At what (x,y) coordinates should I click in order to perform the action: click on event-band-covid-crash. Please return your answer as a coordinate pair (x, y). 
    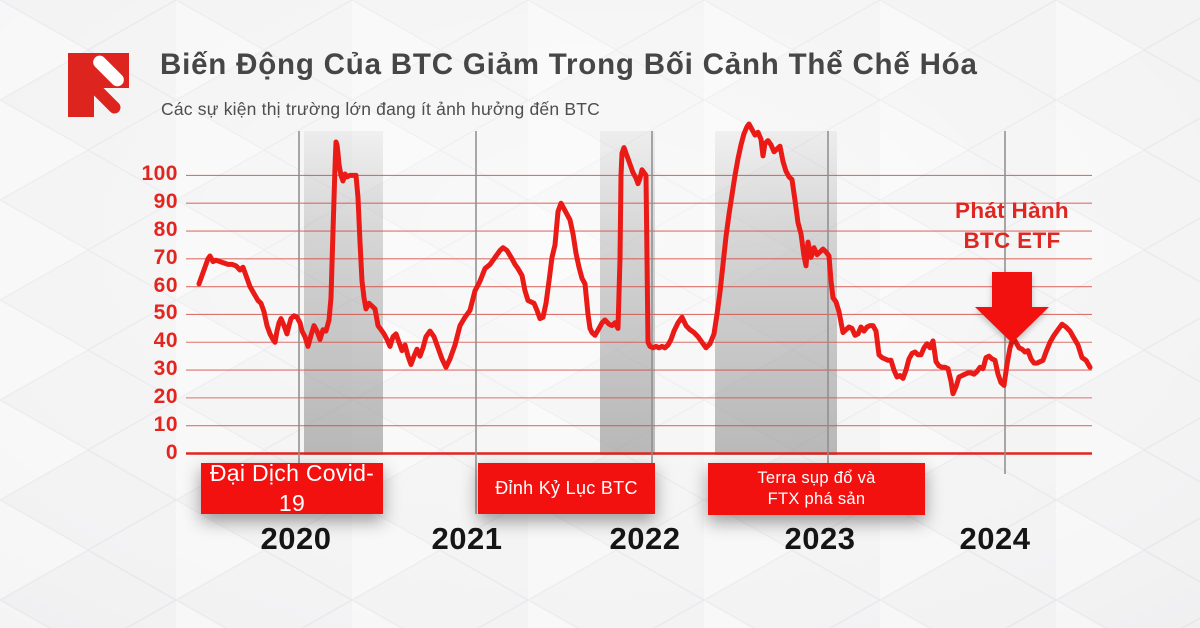
    Looking at the image, I should click on (343, 293).